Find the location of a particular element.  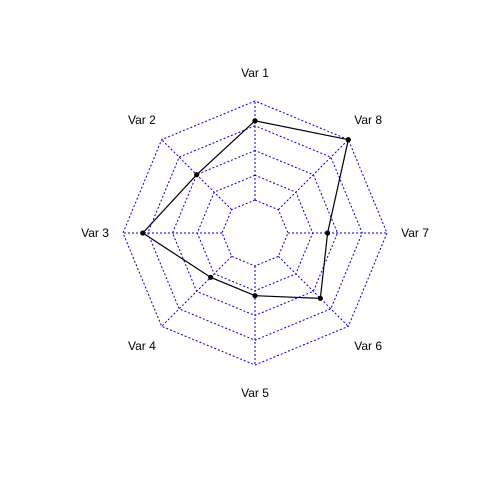

axis-label-var-5: Var 5 is located at coordinates (255, 393).